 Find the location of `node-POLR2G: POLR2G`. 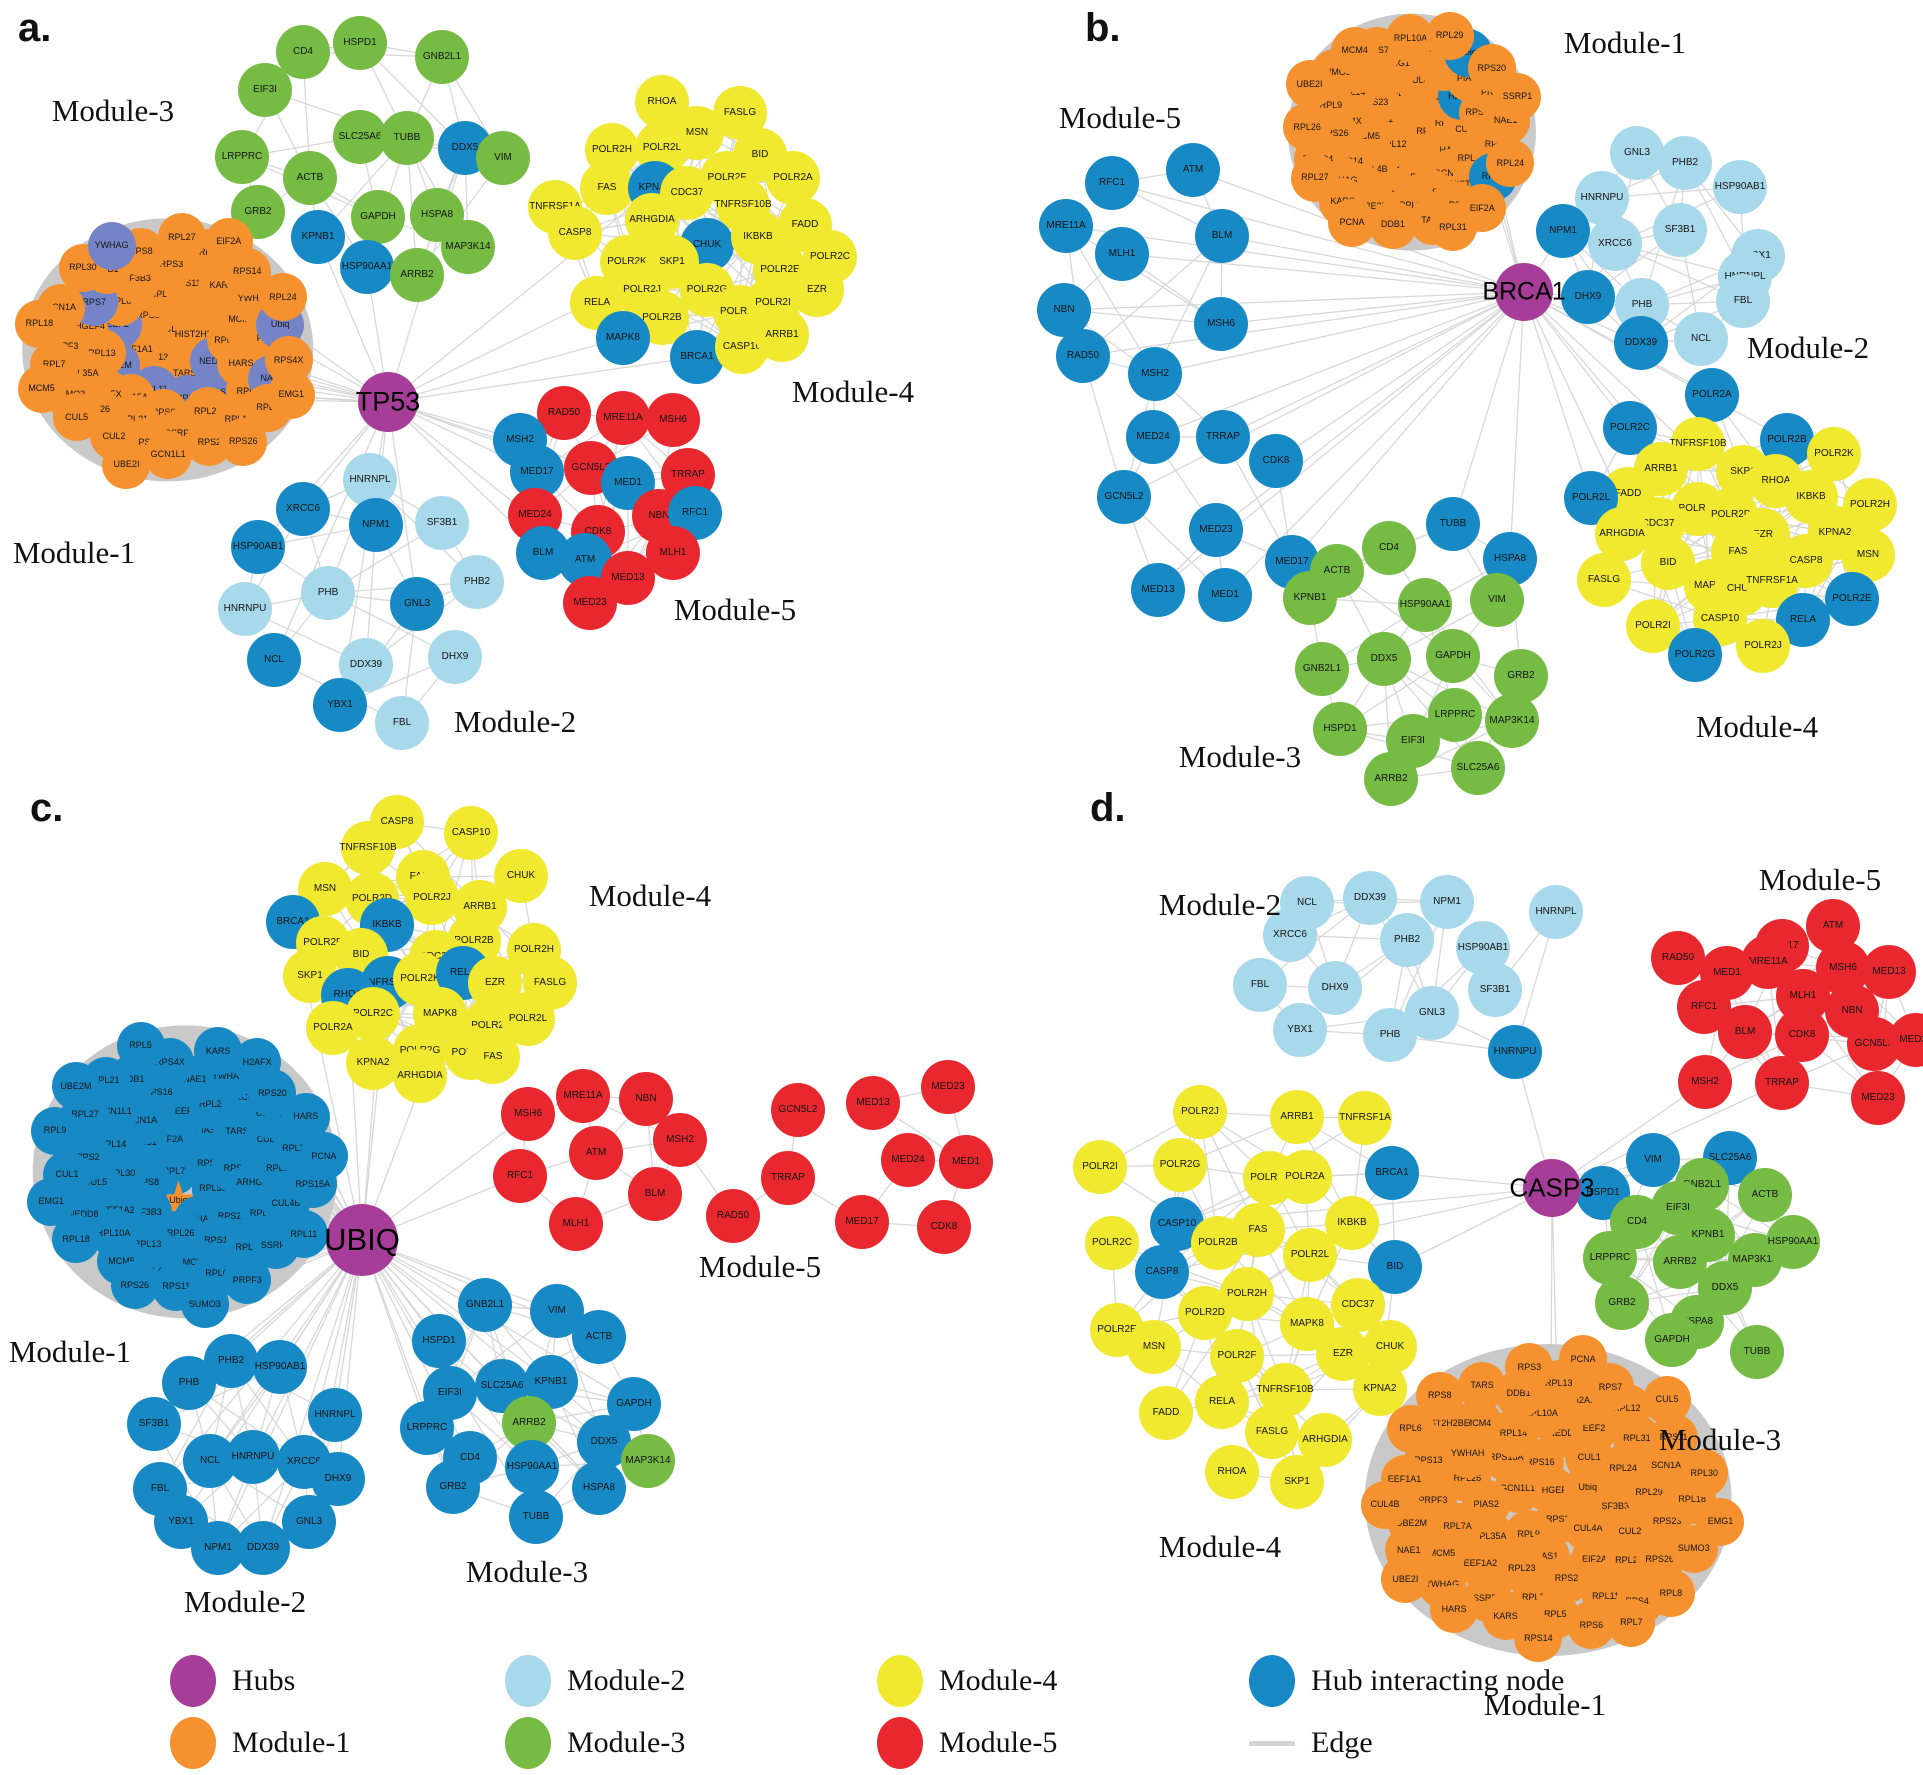

node-POLR2G: POLR2G is located at coordinates (1180, 1165).